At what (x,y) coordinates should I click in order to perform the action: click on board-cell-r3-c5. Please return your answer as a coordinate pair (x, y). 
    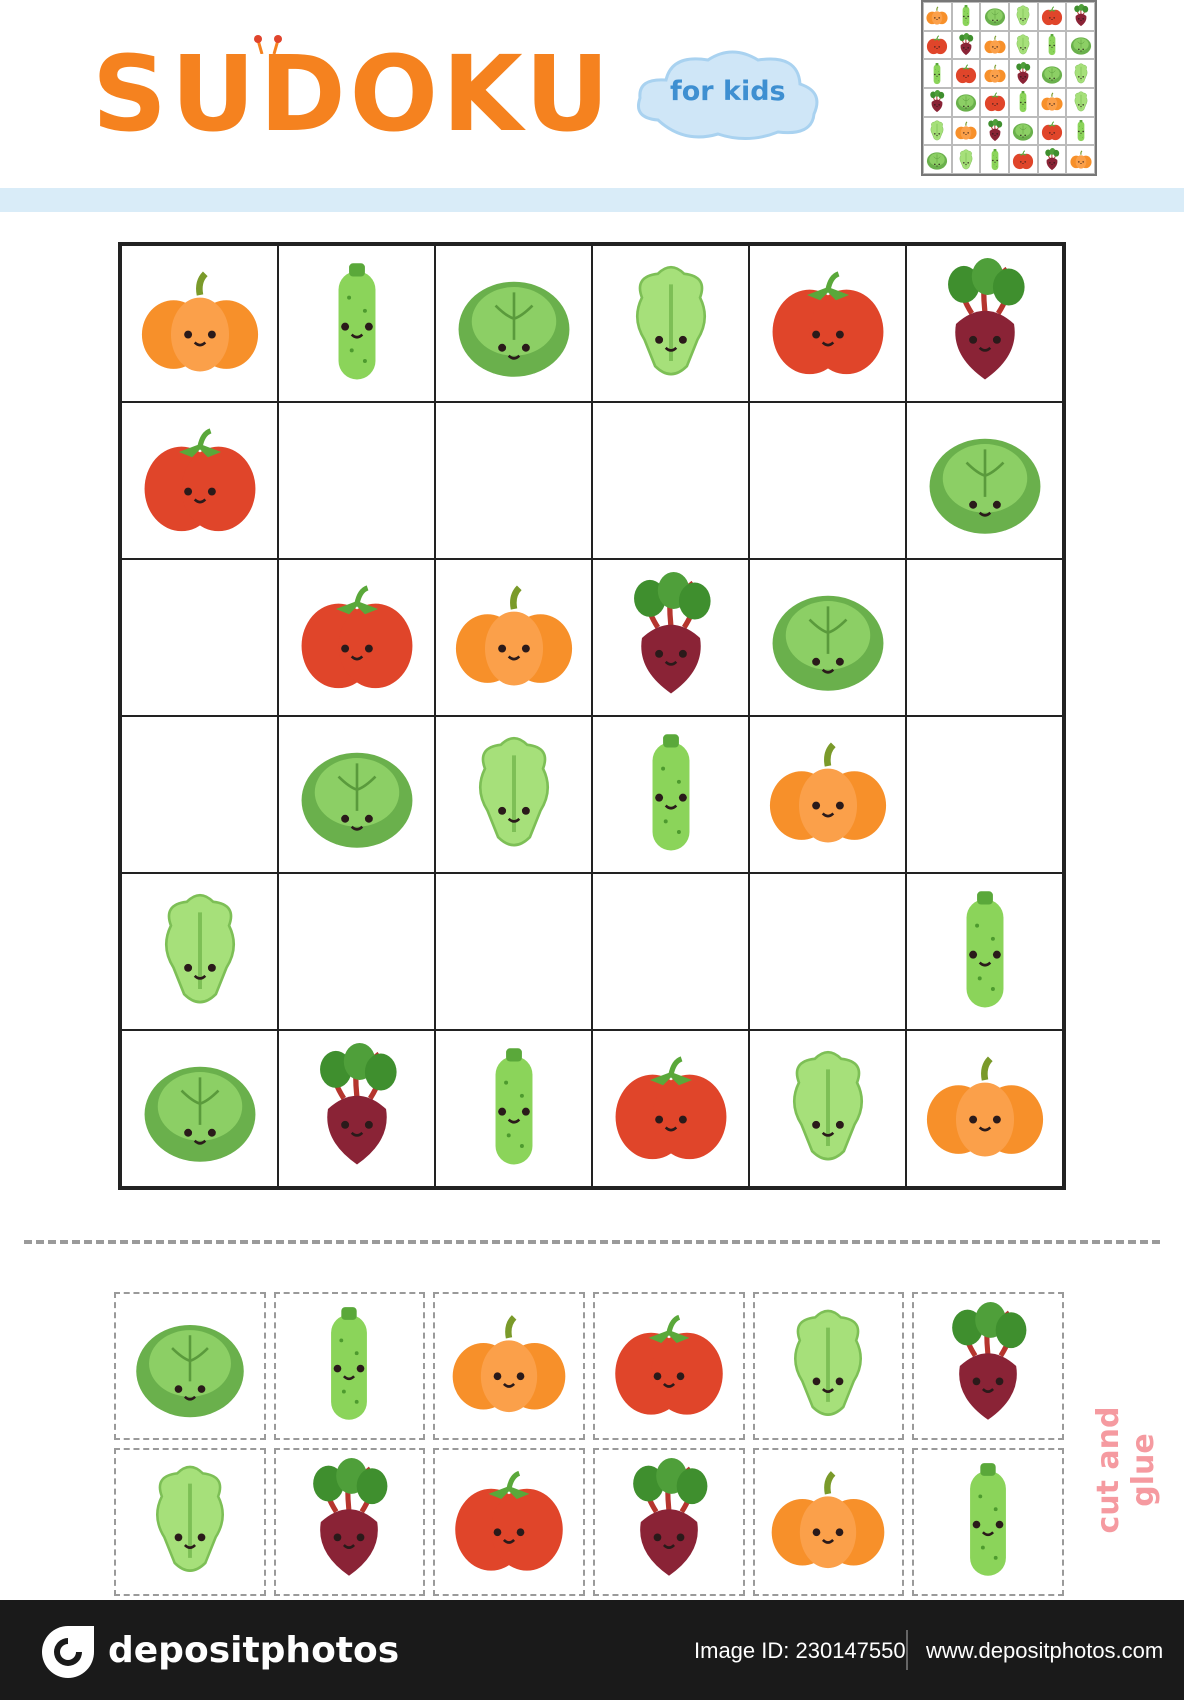
    Looking at the image, I should click on (827, 637).